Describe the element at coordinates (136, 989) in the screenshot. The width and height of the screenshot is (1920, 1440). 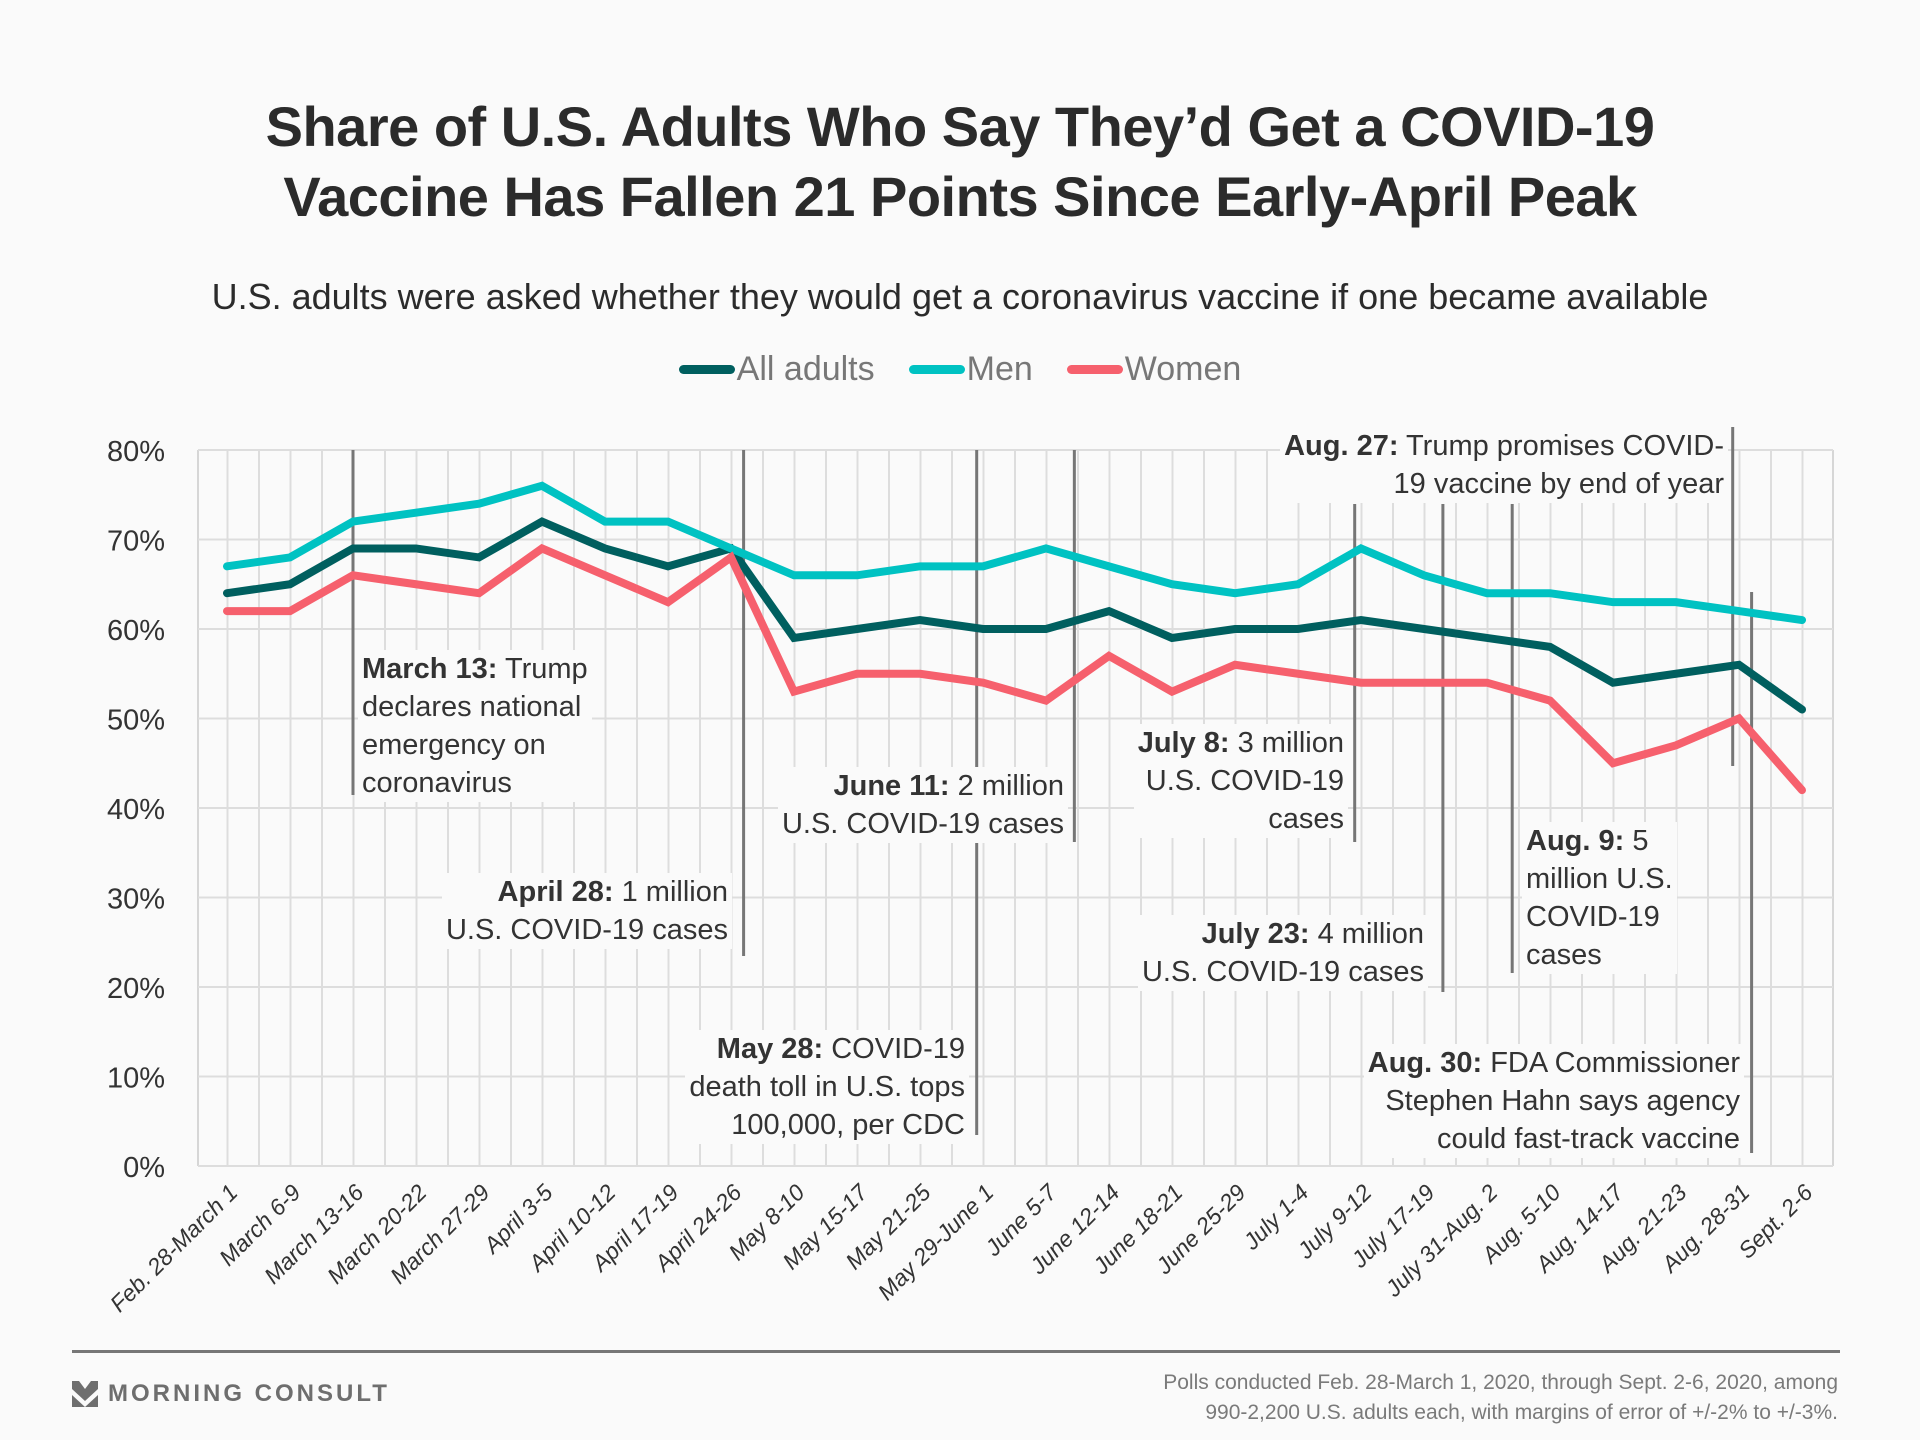
I see `y-tick-label: 20%` at that location.